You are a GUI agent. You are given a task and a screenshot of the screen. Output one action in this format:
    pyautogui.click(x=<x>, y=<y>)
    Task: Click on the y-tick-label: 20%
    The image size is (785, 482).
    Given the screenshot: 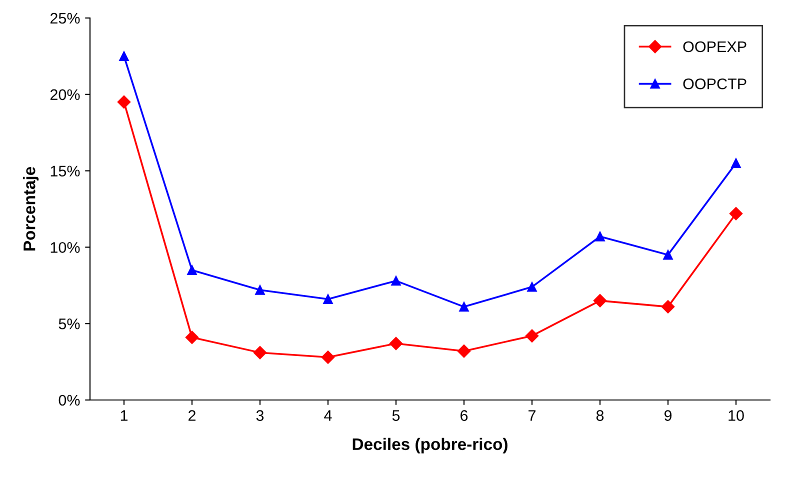 What is the action you would take?
    pyautogui.click(x=65, y=94)
    